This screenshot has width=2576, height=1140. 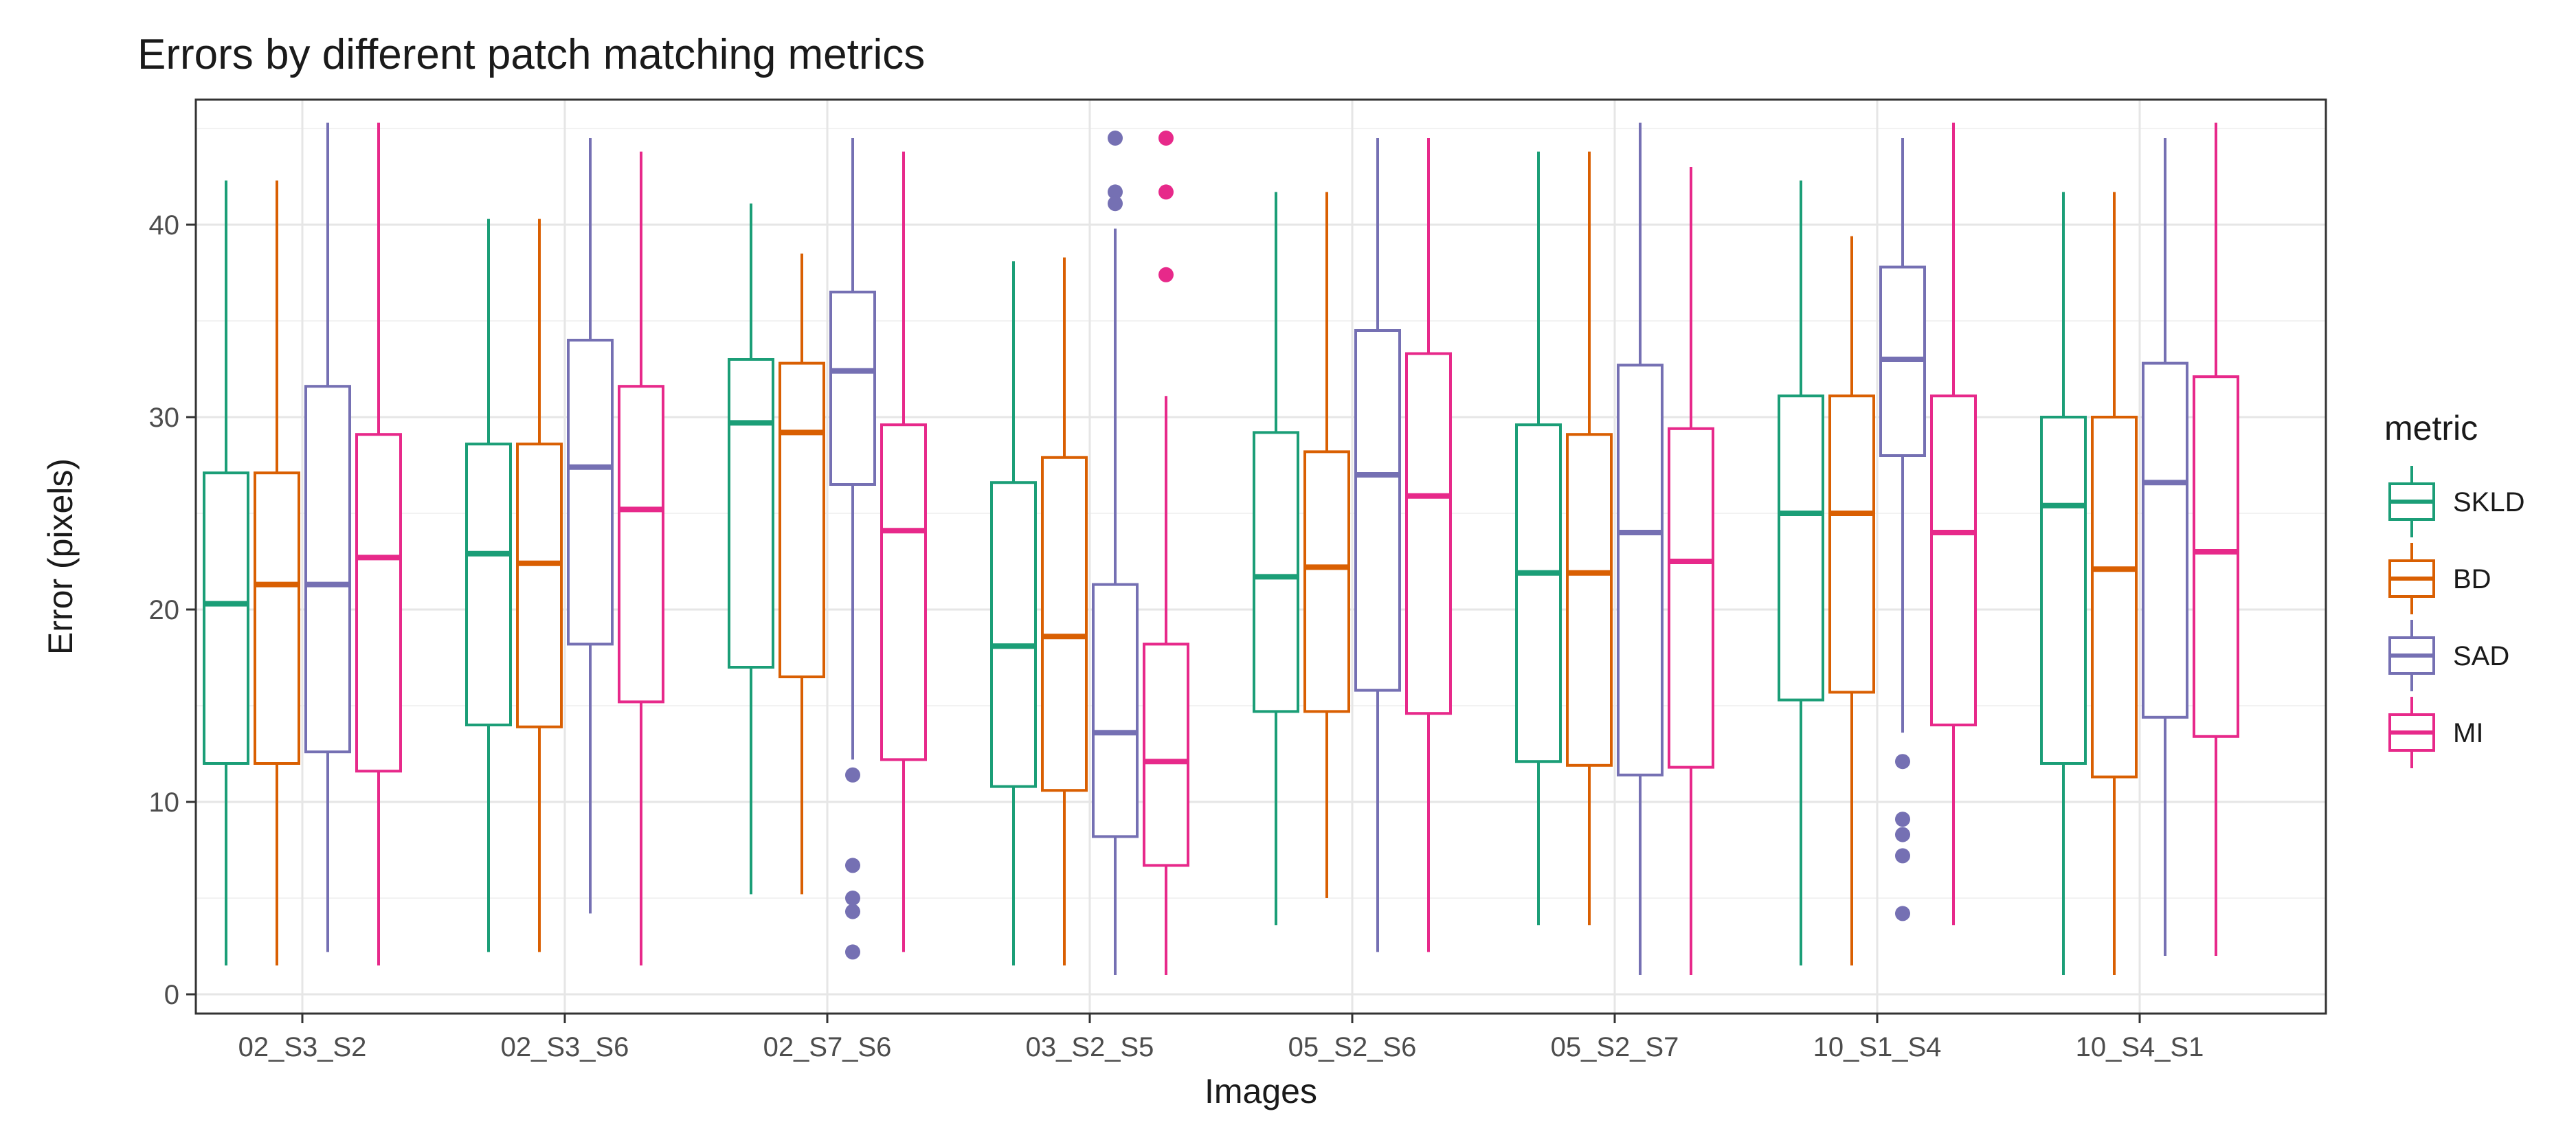 I want to click on box-bd-05_s2_s6, so click(x=1326, y=545).